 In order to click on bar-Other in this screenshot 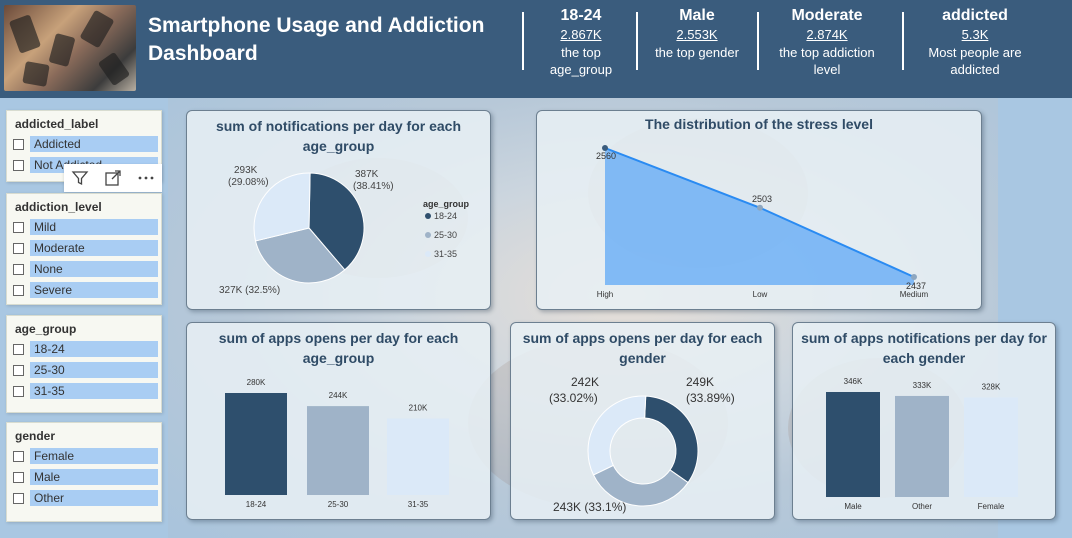, I will do `click(922, 446)`.